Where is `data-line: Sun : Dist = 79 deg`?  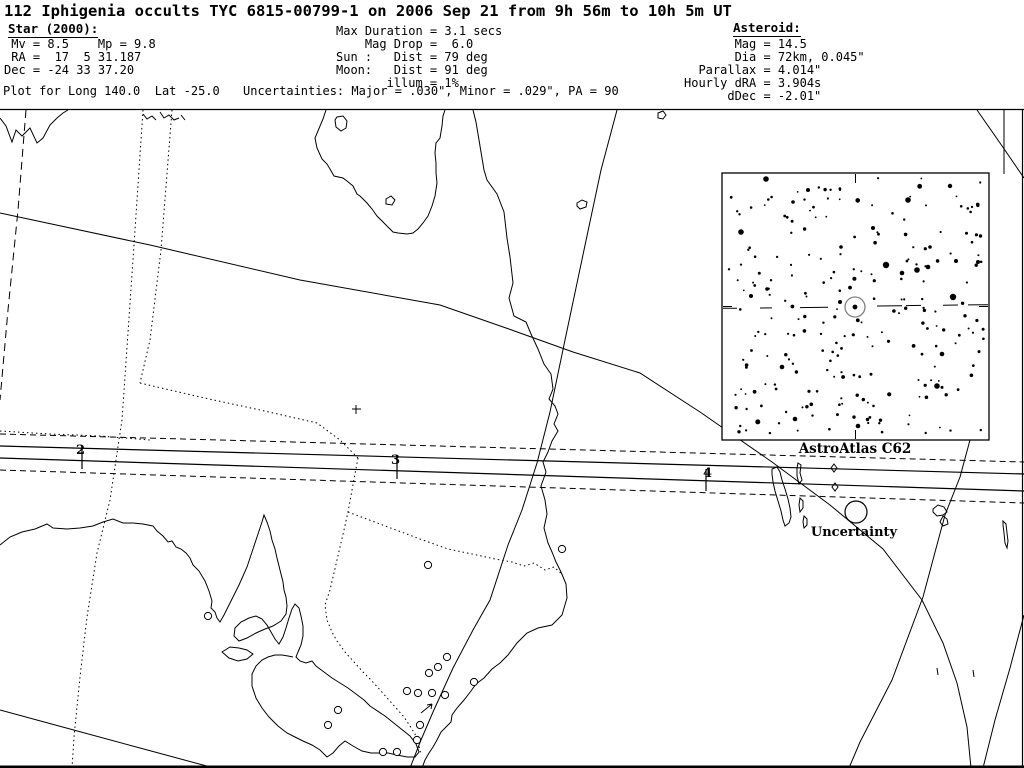
data-line: Sun : Dist = 79 deg is located at coordinates (412, 57).